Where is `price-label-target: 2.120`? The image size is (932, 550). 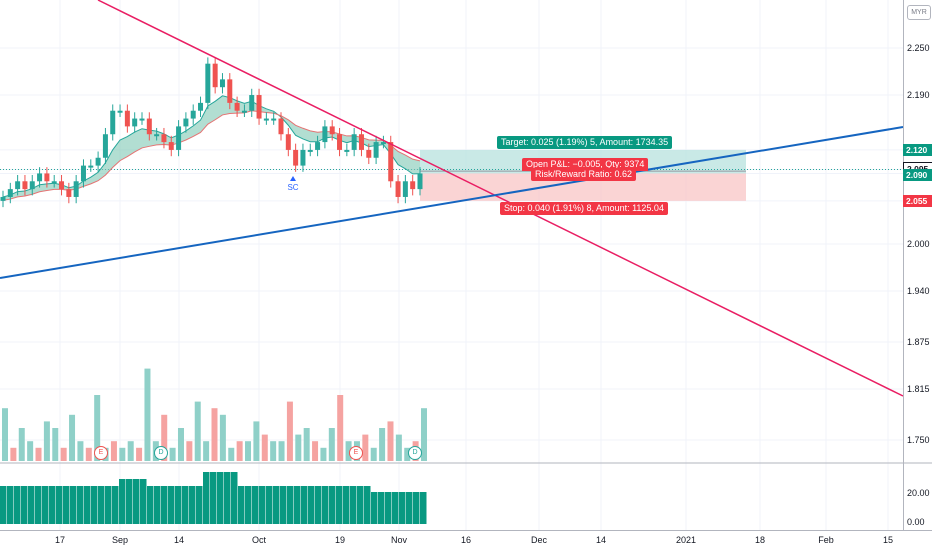
price-label-target: 2.120 is located at coordinates (917, 149).